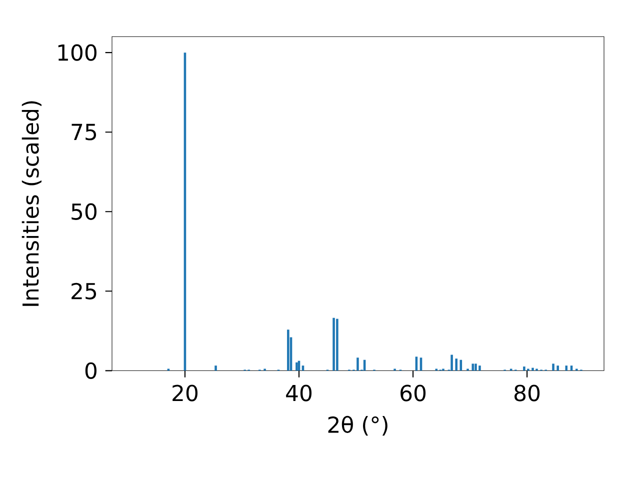  I want to click on y-tick-label: 100, so click(77, 52).